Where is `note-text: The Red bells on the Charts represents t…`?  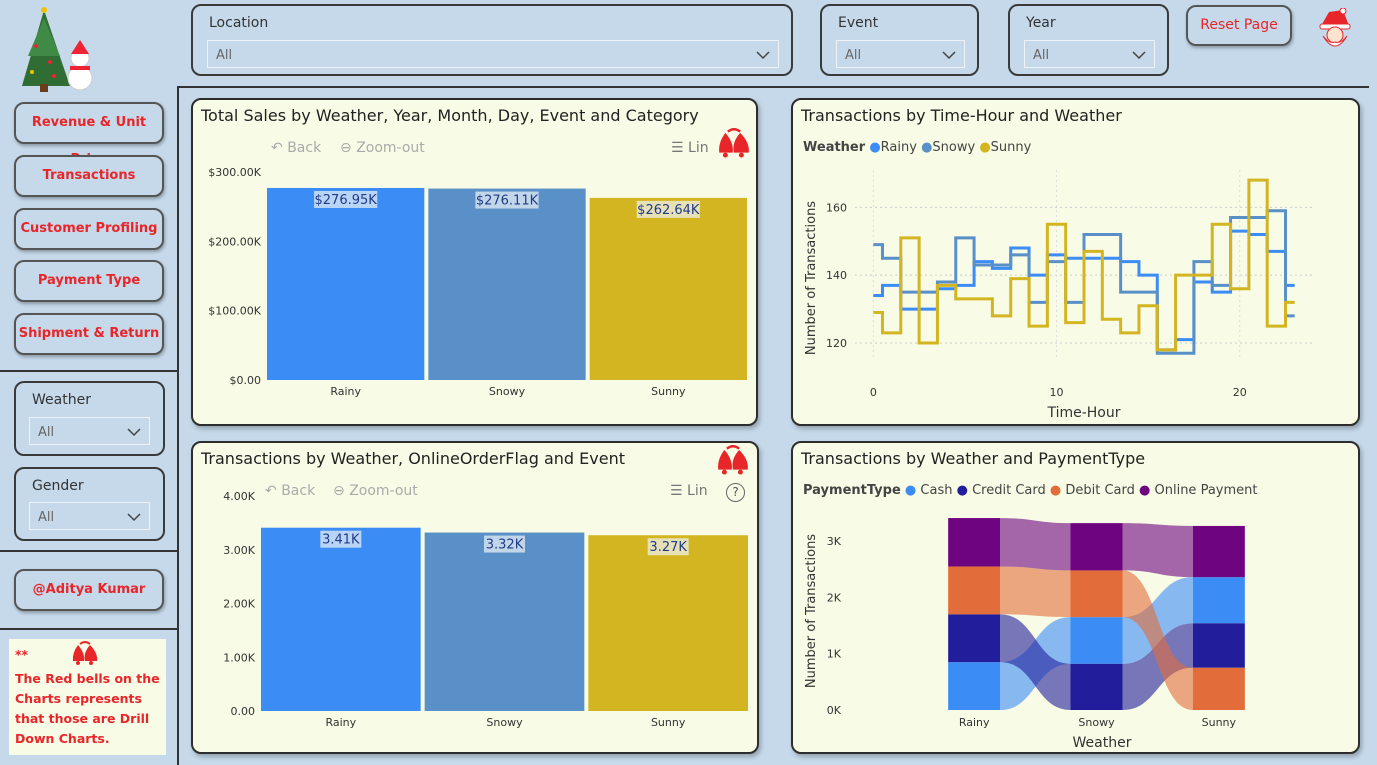 note-text: The Red bells on the Charts represents t… is located at coordinates (87, 708).